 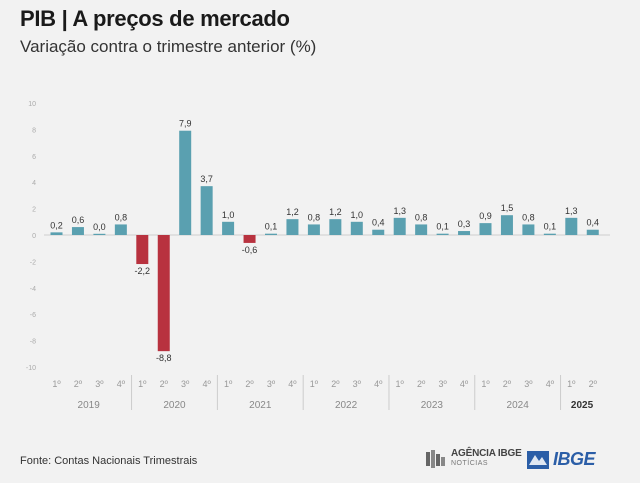 What do you see at coordinates (442, 234) in the screenshot?
I see `bar-2023-q3` at bounding box center [442, 234].